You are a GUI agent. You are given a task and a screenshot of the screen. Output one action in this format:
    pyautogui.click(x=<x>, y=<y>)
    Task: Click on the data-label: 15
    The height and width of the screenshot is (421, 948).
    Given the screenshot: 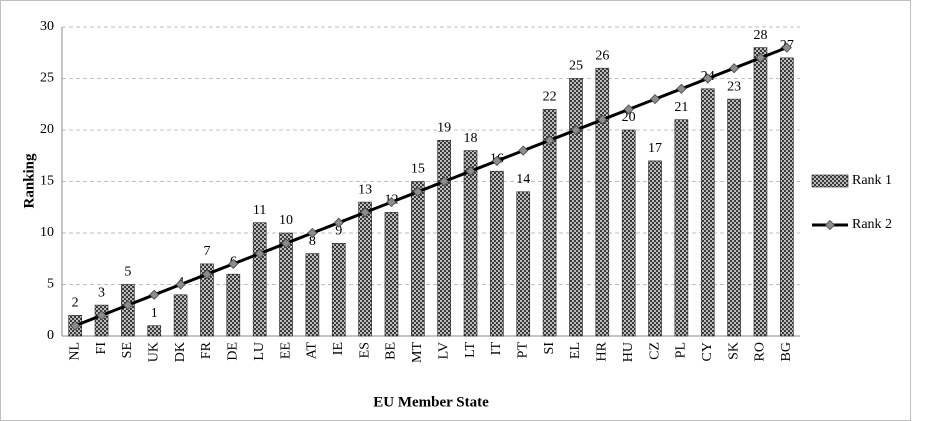 What is the action you would take?
    pyautogui.click(x=418, y=169)
    